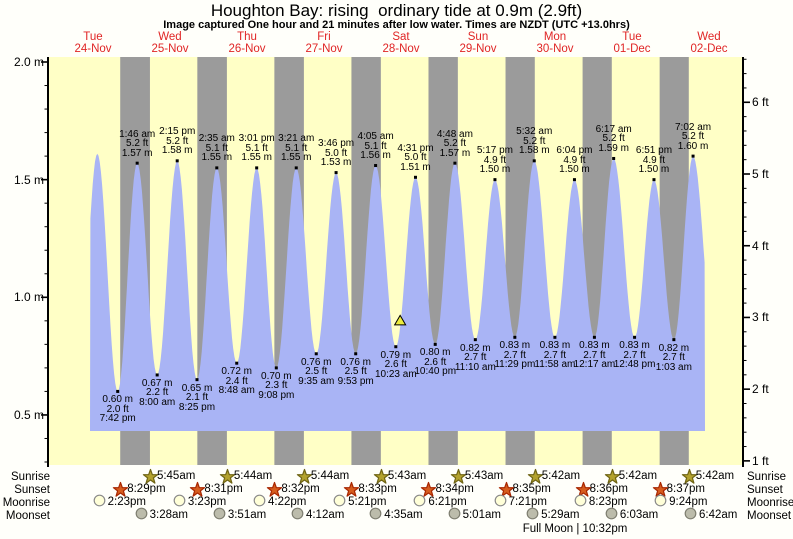  Describe the element at coordinates (673, 367) in the screenshot. I see `annotation-line: 1:03 am` at that location.